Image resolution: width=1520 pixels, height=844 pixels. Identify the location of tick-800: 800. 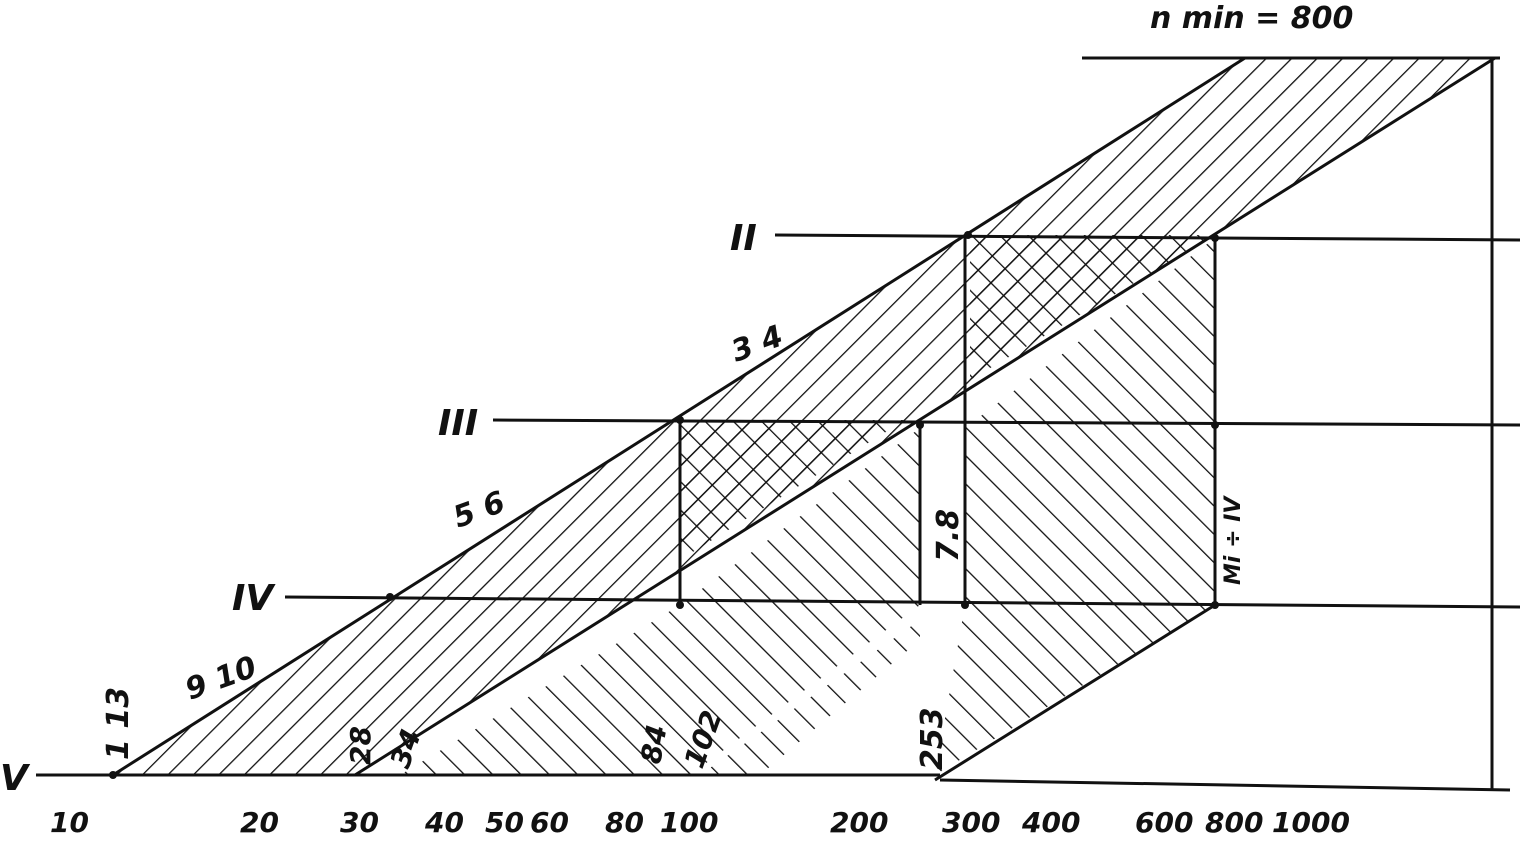
(1234, 822).